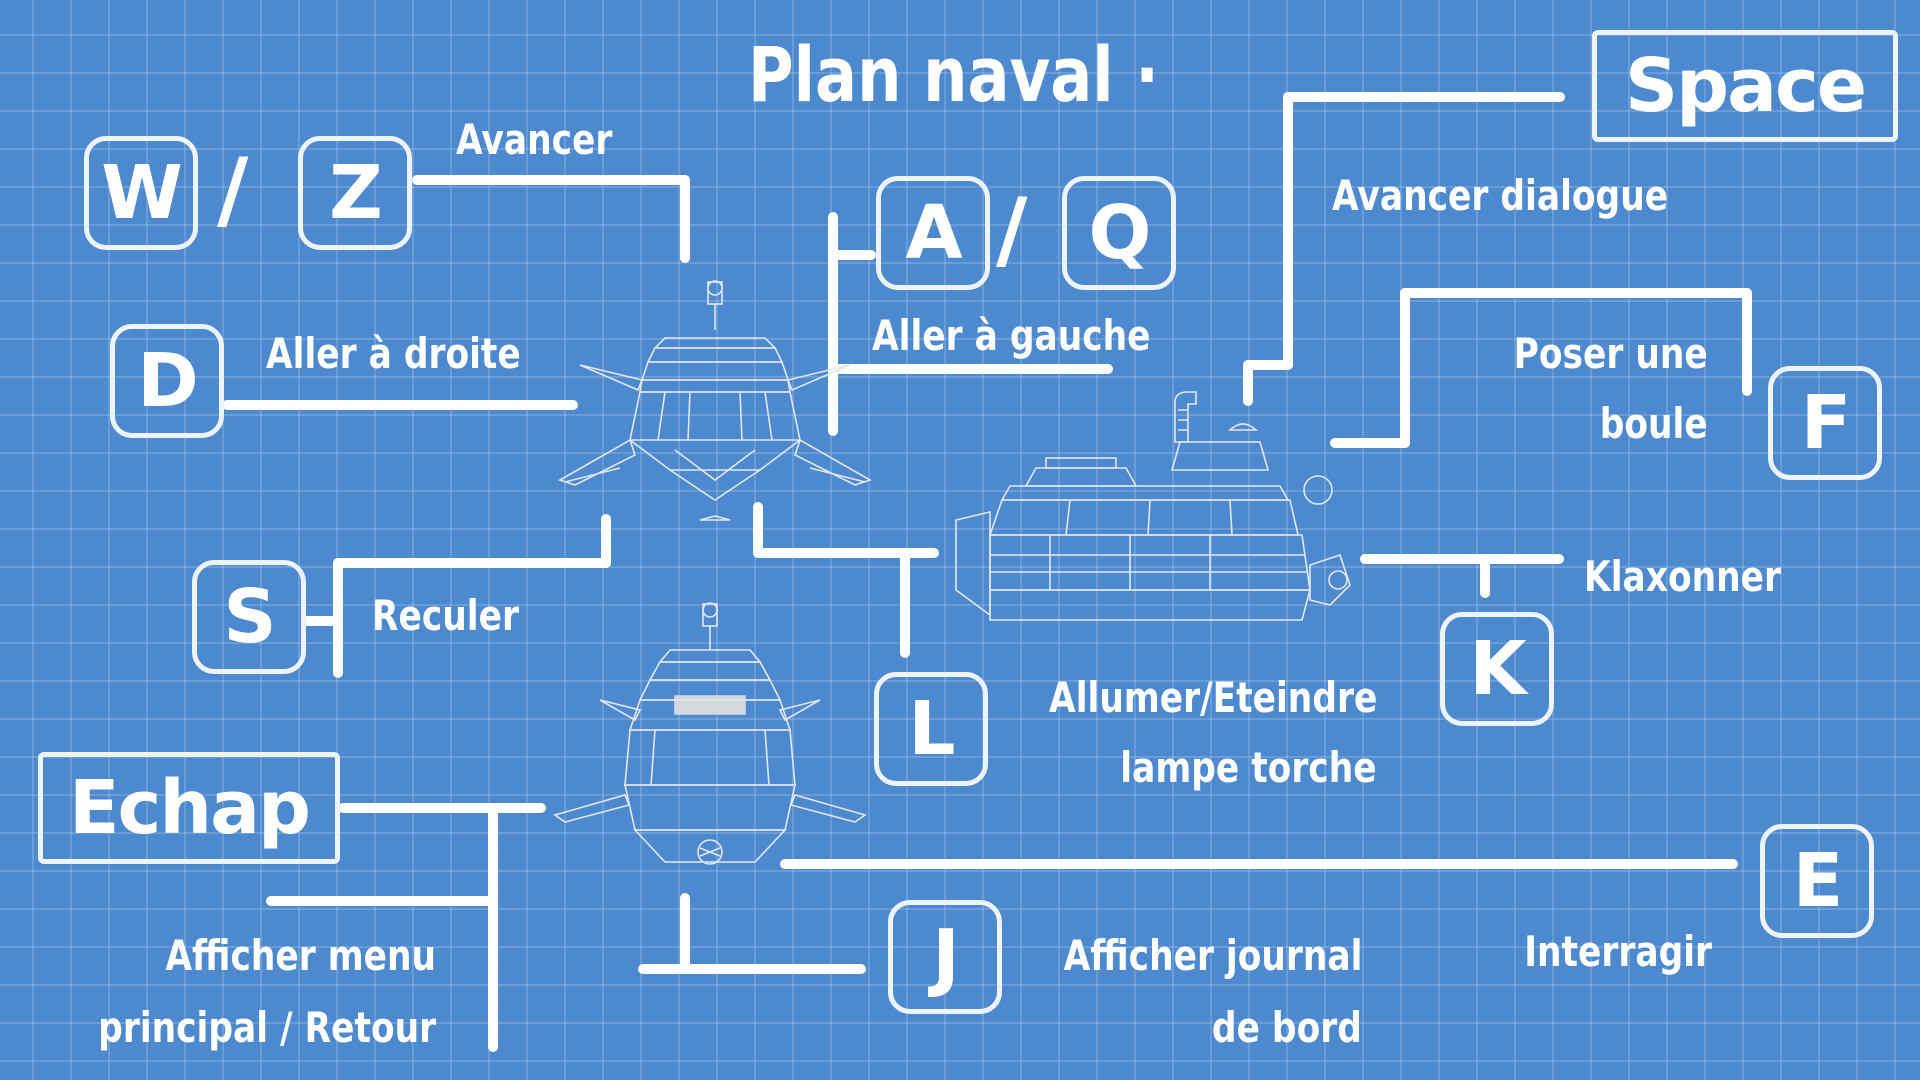  I want to click on label-dialogue: Avancer dialogue, so click(1500, 195).